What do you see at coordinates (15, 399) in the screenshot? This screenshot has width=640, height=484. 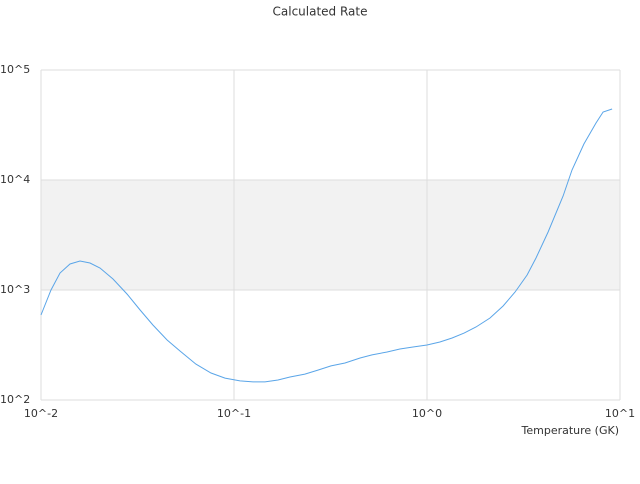 I see `y-tick-label: 10^2` at bounding box center [15, 399].